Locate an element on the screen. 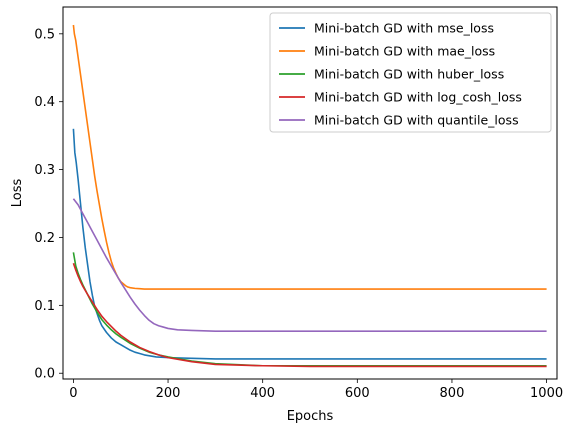 The width and height of the screenshot is (567, 432). y-axis-label: Loss is located at coordinates (17, 193).